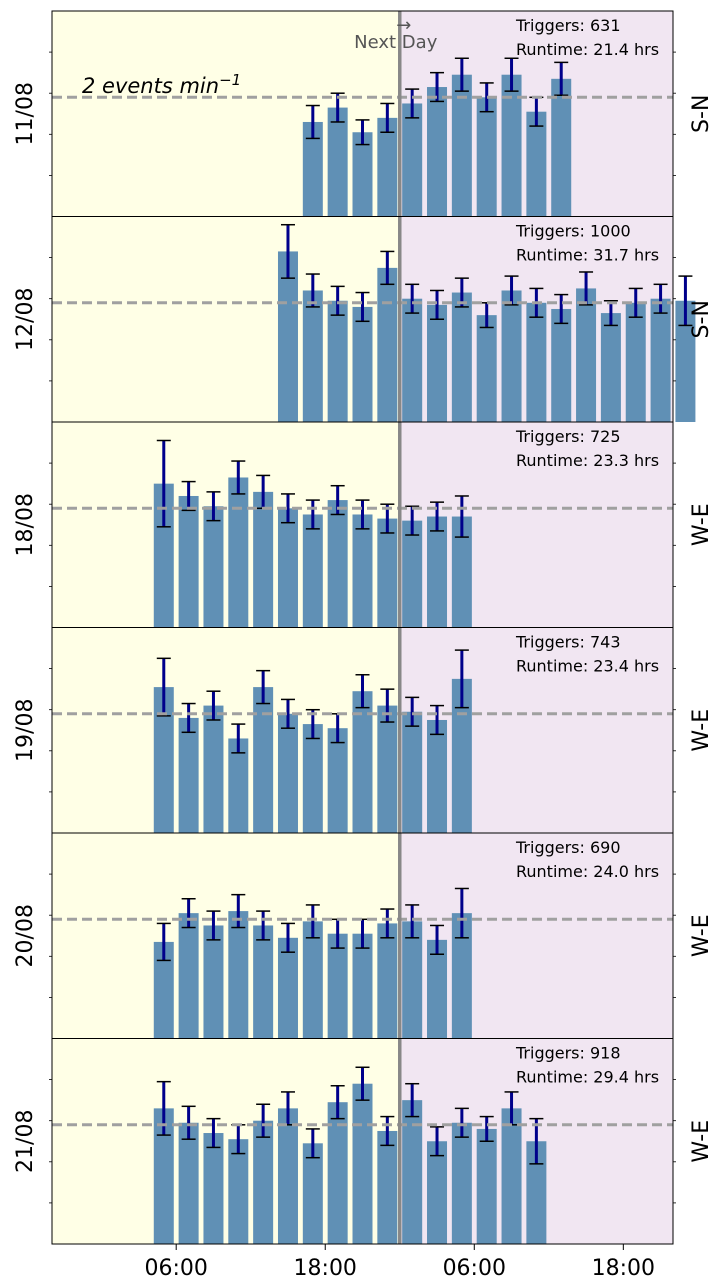 The image size is (723, 1287). What do you see at coordinates (25, 1141) in the screenshot?
I see `date-label: 21/08` at bounding box center [25, 1141].